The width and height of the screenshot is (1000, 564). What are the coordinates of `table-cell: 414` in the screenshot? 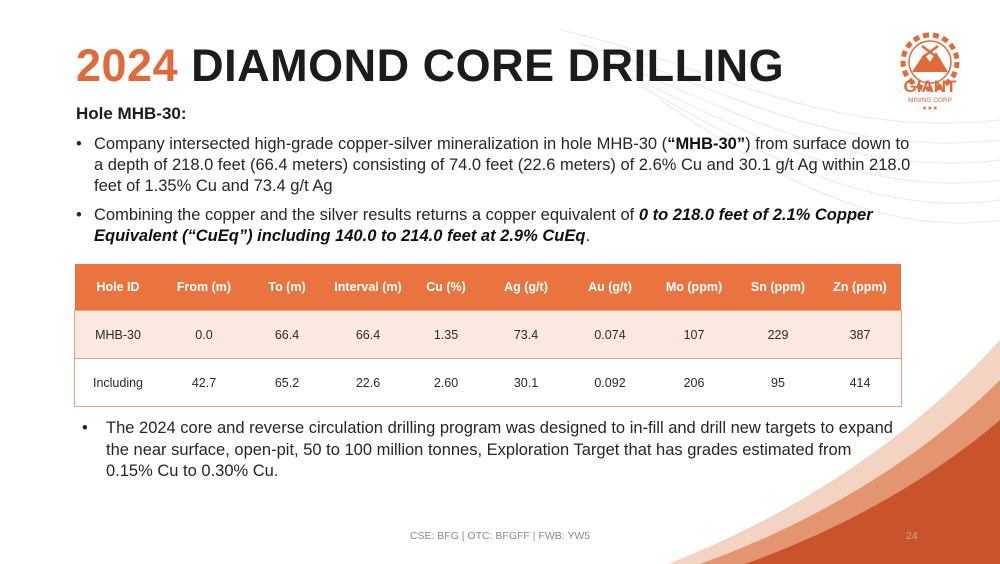 It's located at (860, 382).